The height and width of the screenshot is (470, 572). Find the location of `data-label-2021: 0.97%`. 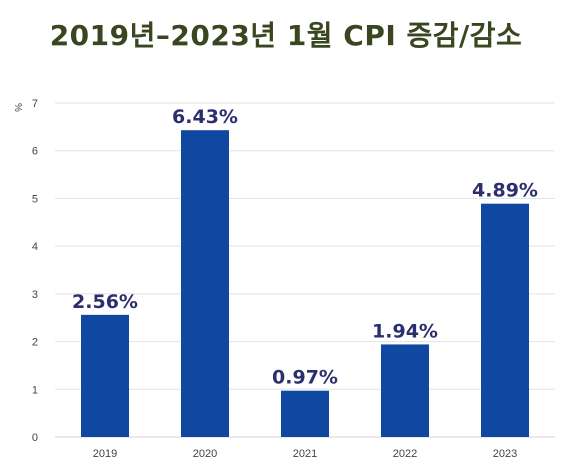

data-label-2021: 0.97% is located at coordinates (305, 378).